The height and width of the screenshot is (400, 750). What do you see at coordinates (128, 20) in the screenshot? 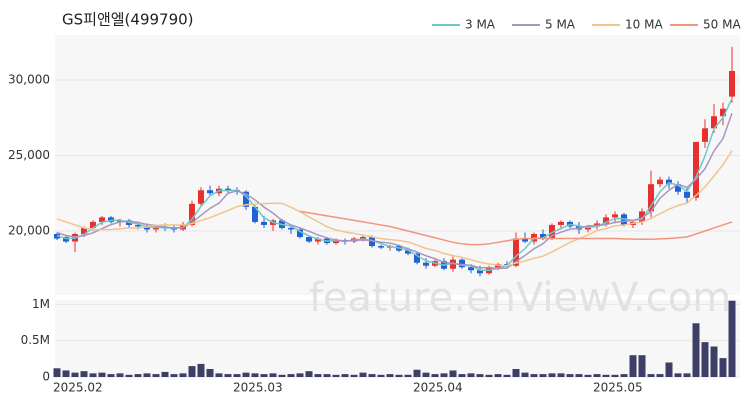
I see `chart-title: GS피앤엘(499790)` at bounding box center [128, 20].